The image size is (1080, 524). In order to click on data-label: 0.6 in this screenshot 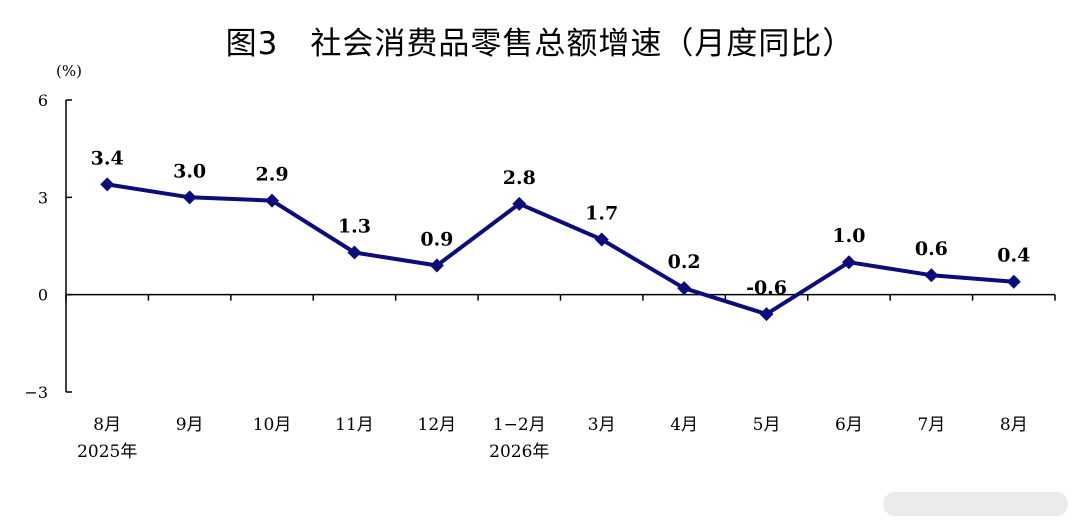, I will do `click(931, 249)`.